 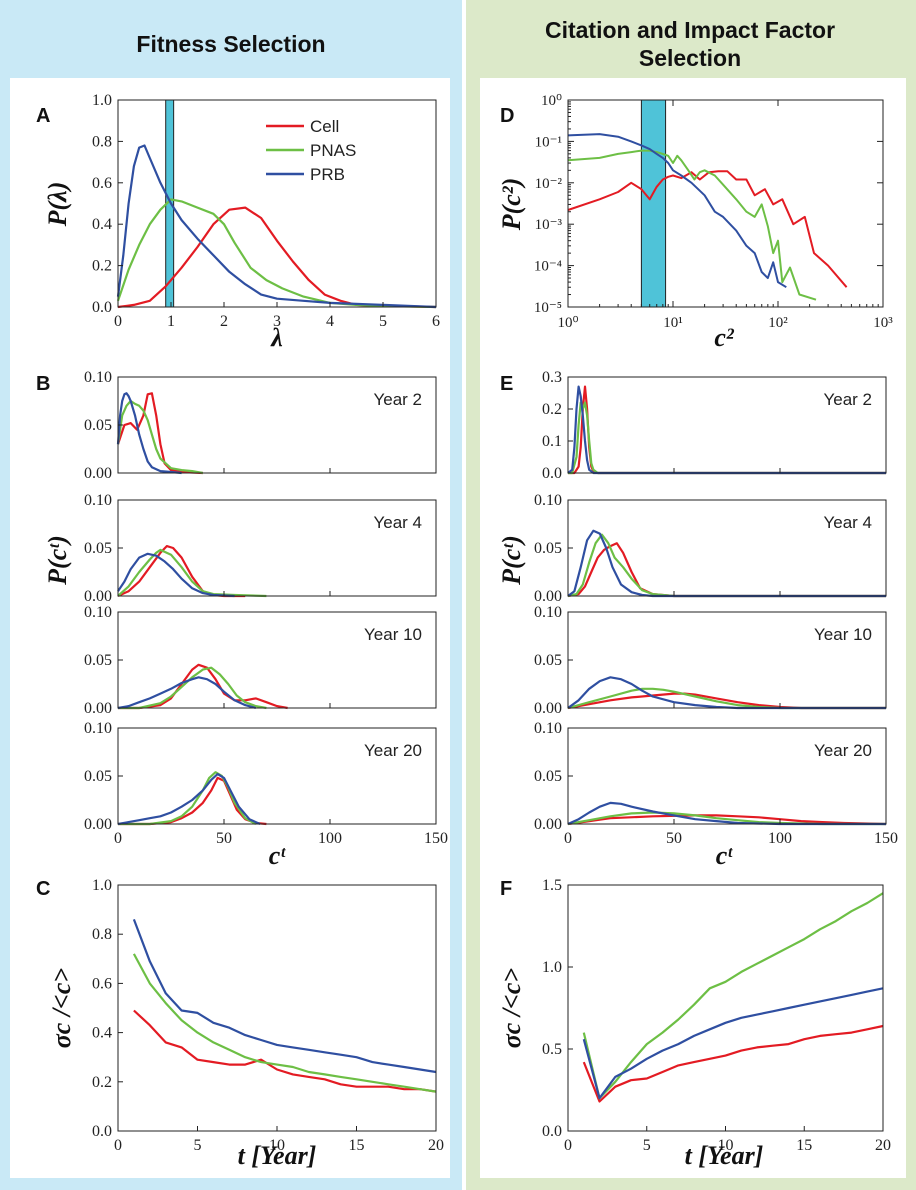 I want to click on y-tick-label-E-Year4: 0.05, so click(x=548, y=548).